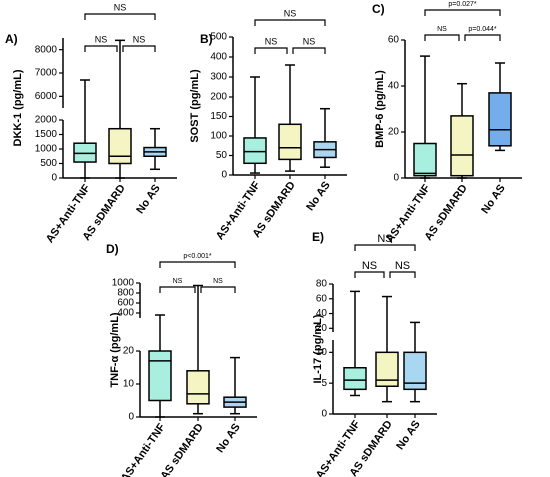 This screenshot has height=477, width=550. Describe the element at coordinates (218, 77) in the screenshot. I see `y-tick-label: 300` at that location.